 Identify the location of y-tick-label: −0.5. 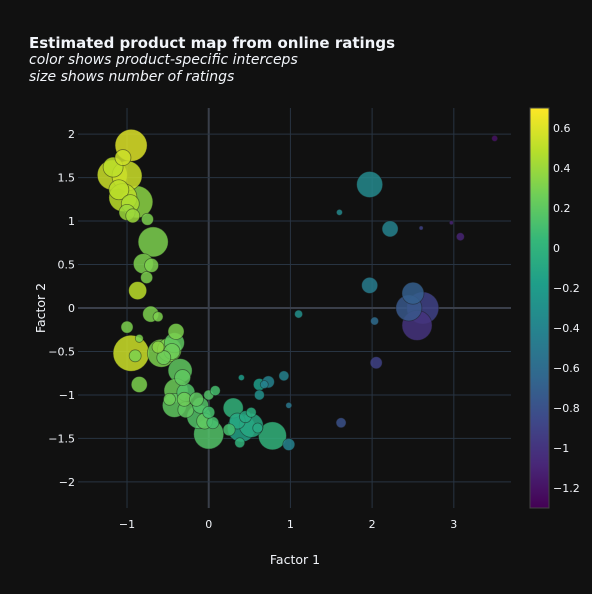
(61, 351).